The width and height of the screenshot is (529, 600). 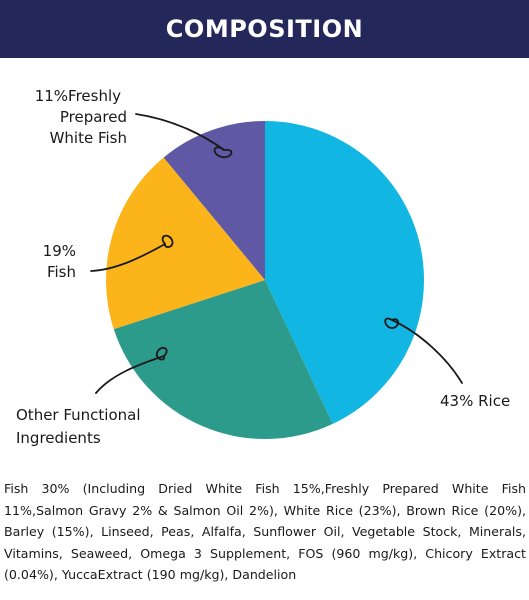 What do you see at coordinates (167, 241) in the screenshot?
I see `arrow-fish-loop` at bounding box center [167, 241].